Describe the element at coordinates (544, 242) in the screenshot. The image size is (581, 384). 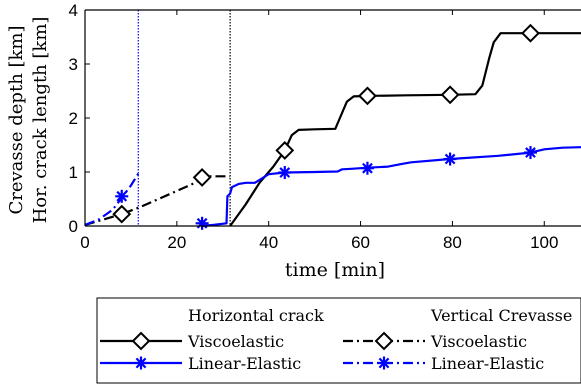
I see `x-tick-label: 100` at that location.